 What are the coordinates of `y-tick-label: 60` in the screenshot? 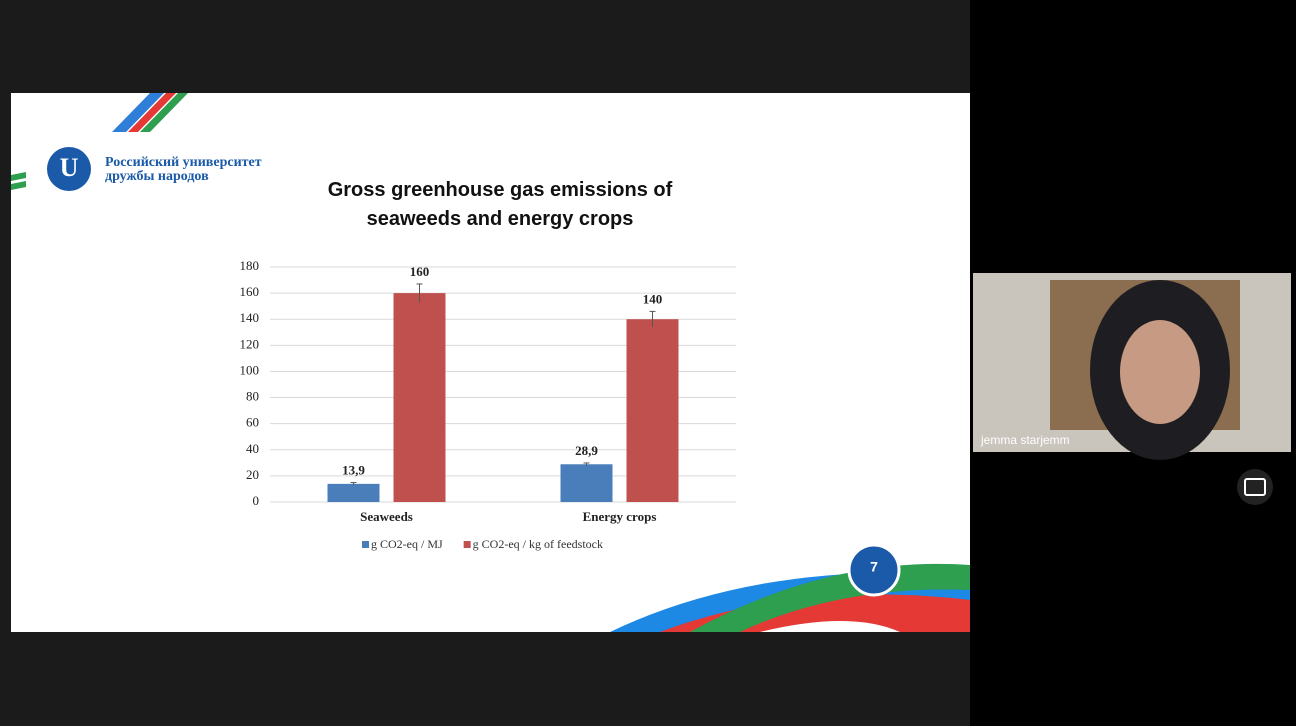 It's located at (252, 422).